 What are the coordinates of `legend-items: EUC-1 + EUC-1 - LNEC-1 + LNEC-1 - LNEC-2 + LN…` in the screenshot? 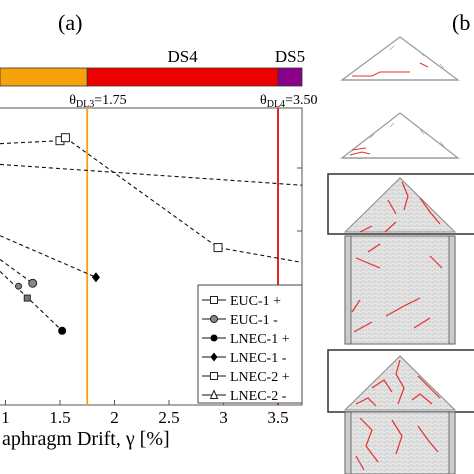 It's located at (246, 349).